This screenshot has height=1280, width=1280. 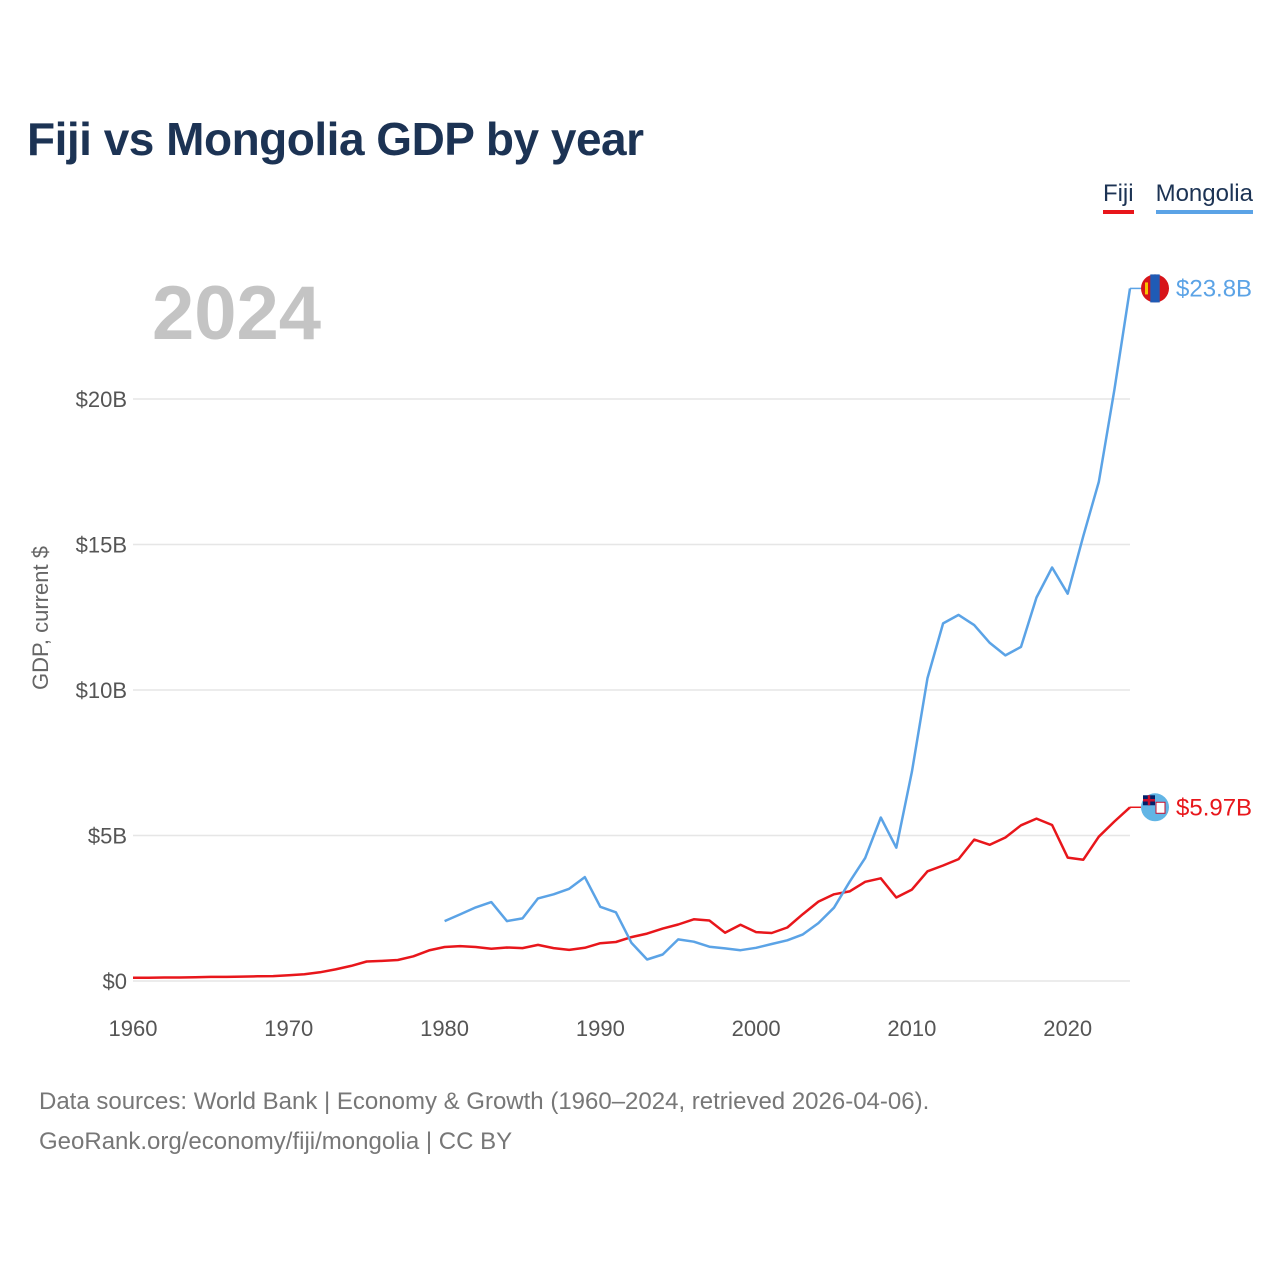 What do you see at coordinates (1191, 548) in the screenshot?
I see `end-markers: $5.97B $23.8B` at bounding box center [1191, 548].